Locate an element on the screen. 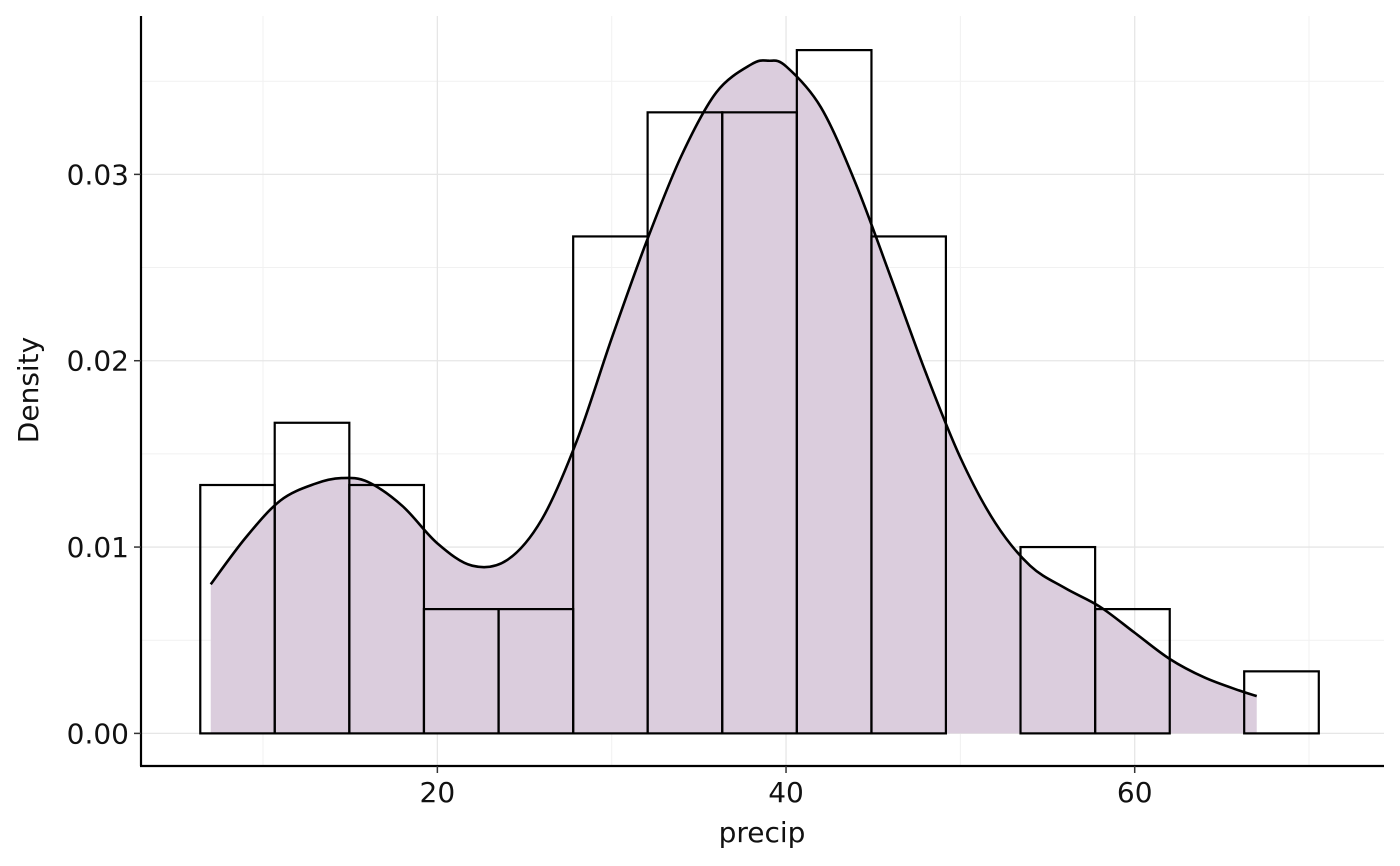 The image size is (1400, 866). x-ticks: 20 40 60 is located at coordinates (786, 787).